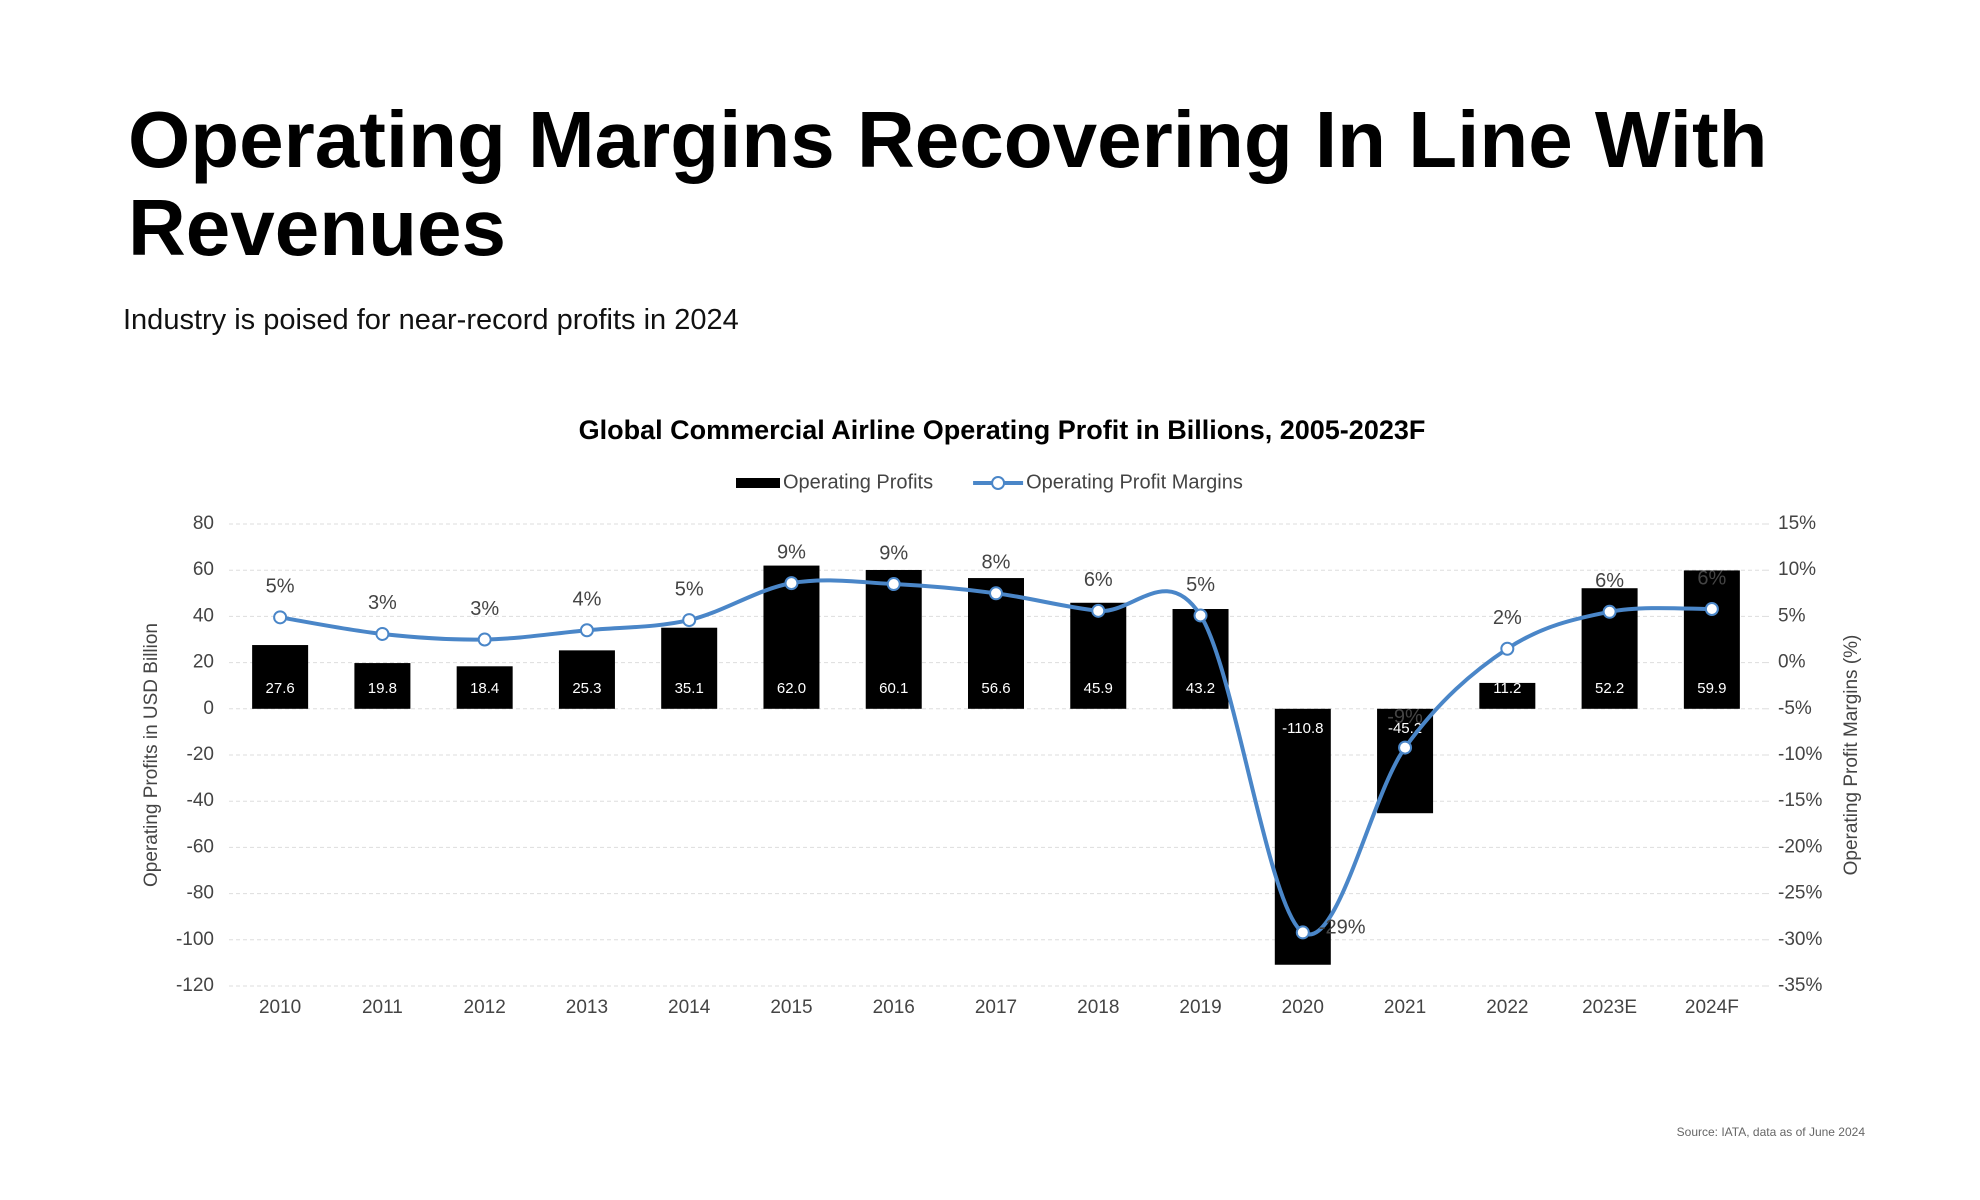  What do you see at coordinates (1405, 717) in the screenshot?
I see `line-value-label: -9%` at bounding box center [1405, 717].